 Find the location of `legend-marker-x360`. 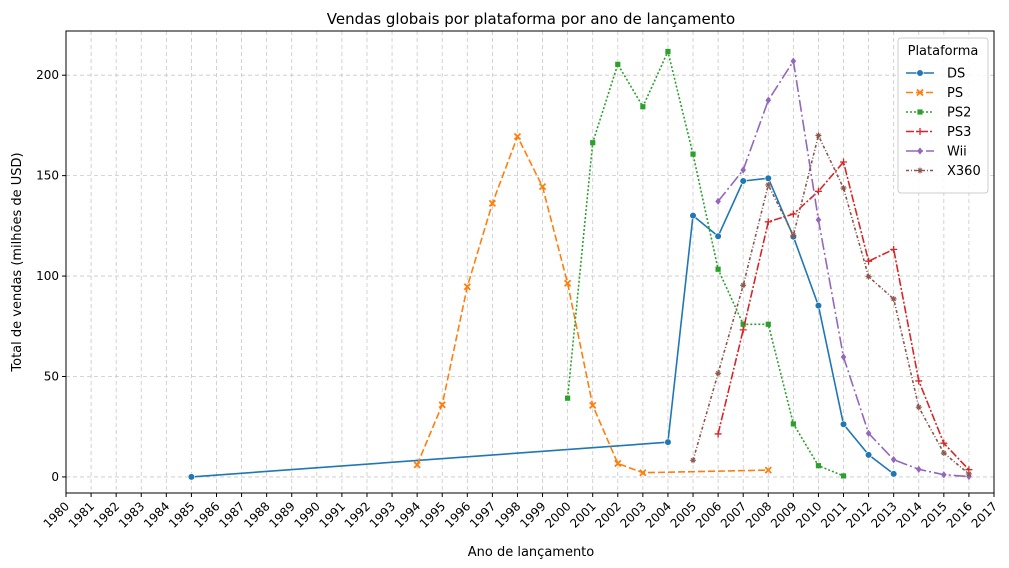

legend-marker-x360 is located at coordinates (920, 170).